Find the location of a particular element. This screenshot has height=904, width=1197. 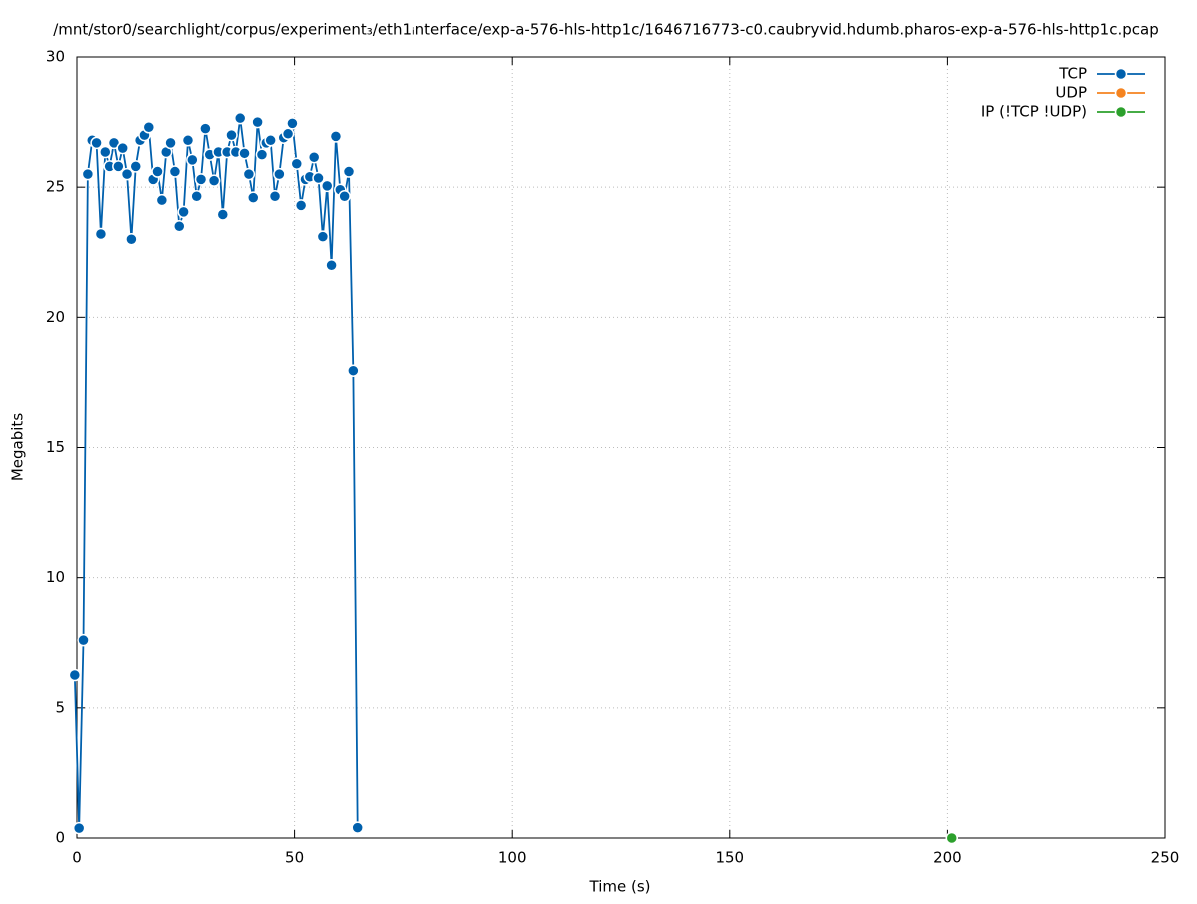

y-tick-label: 10 is located at coordinates (55, 577).